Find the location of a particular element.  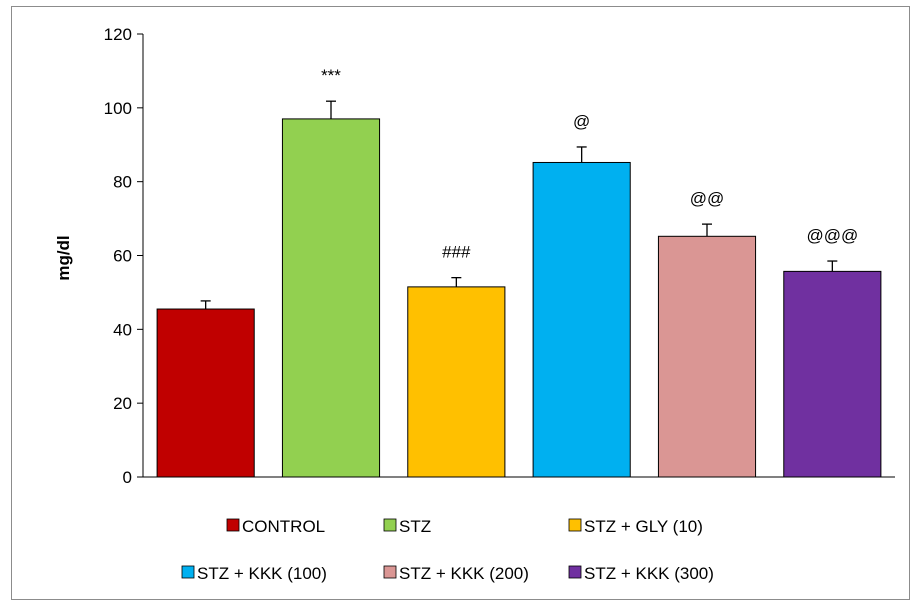

y-tick-label: 60 is located at coordinates (122, 256).